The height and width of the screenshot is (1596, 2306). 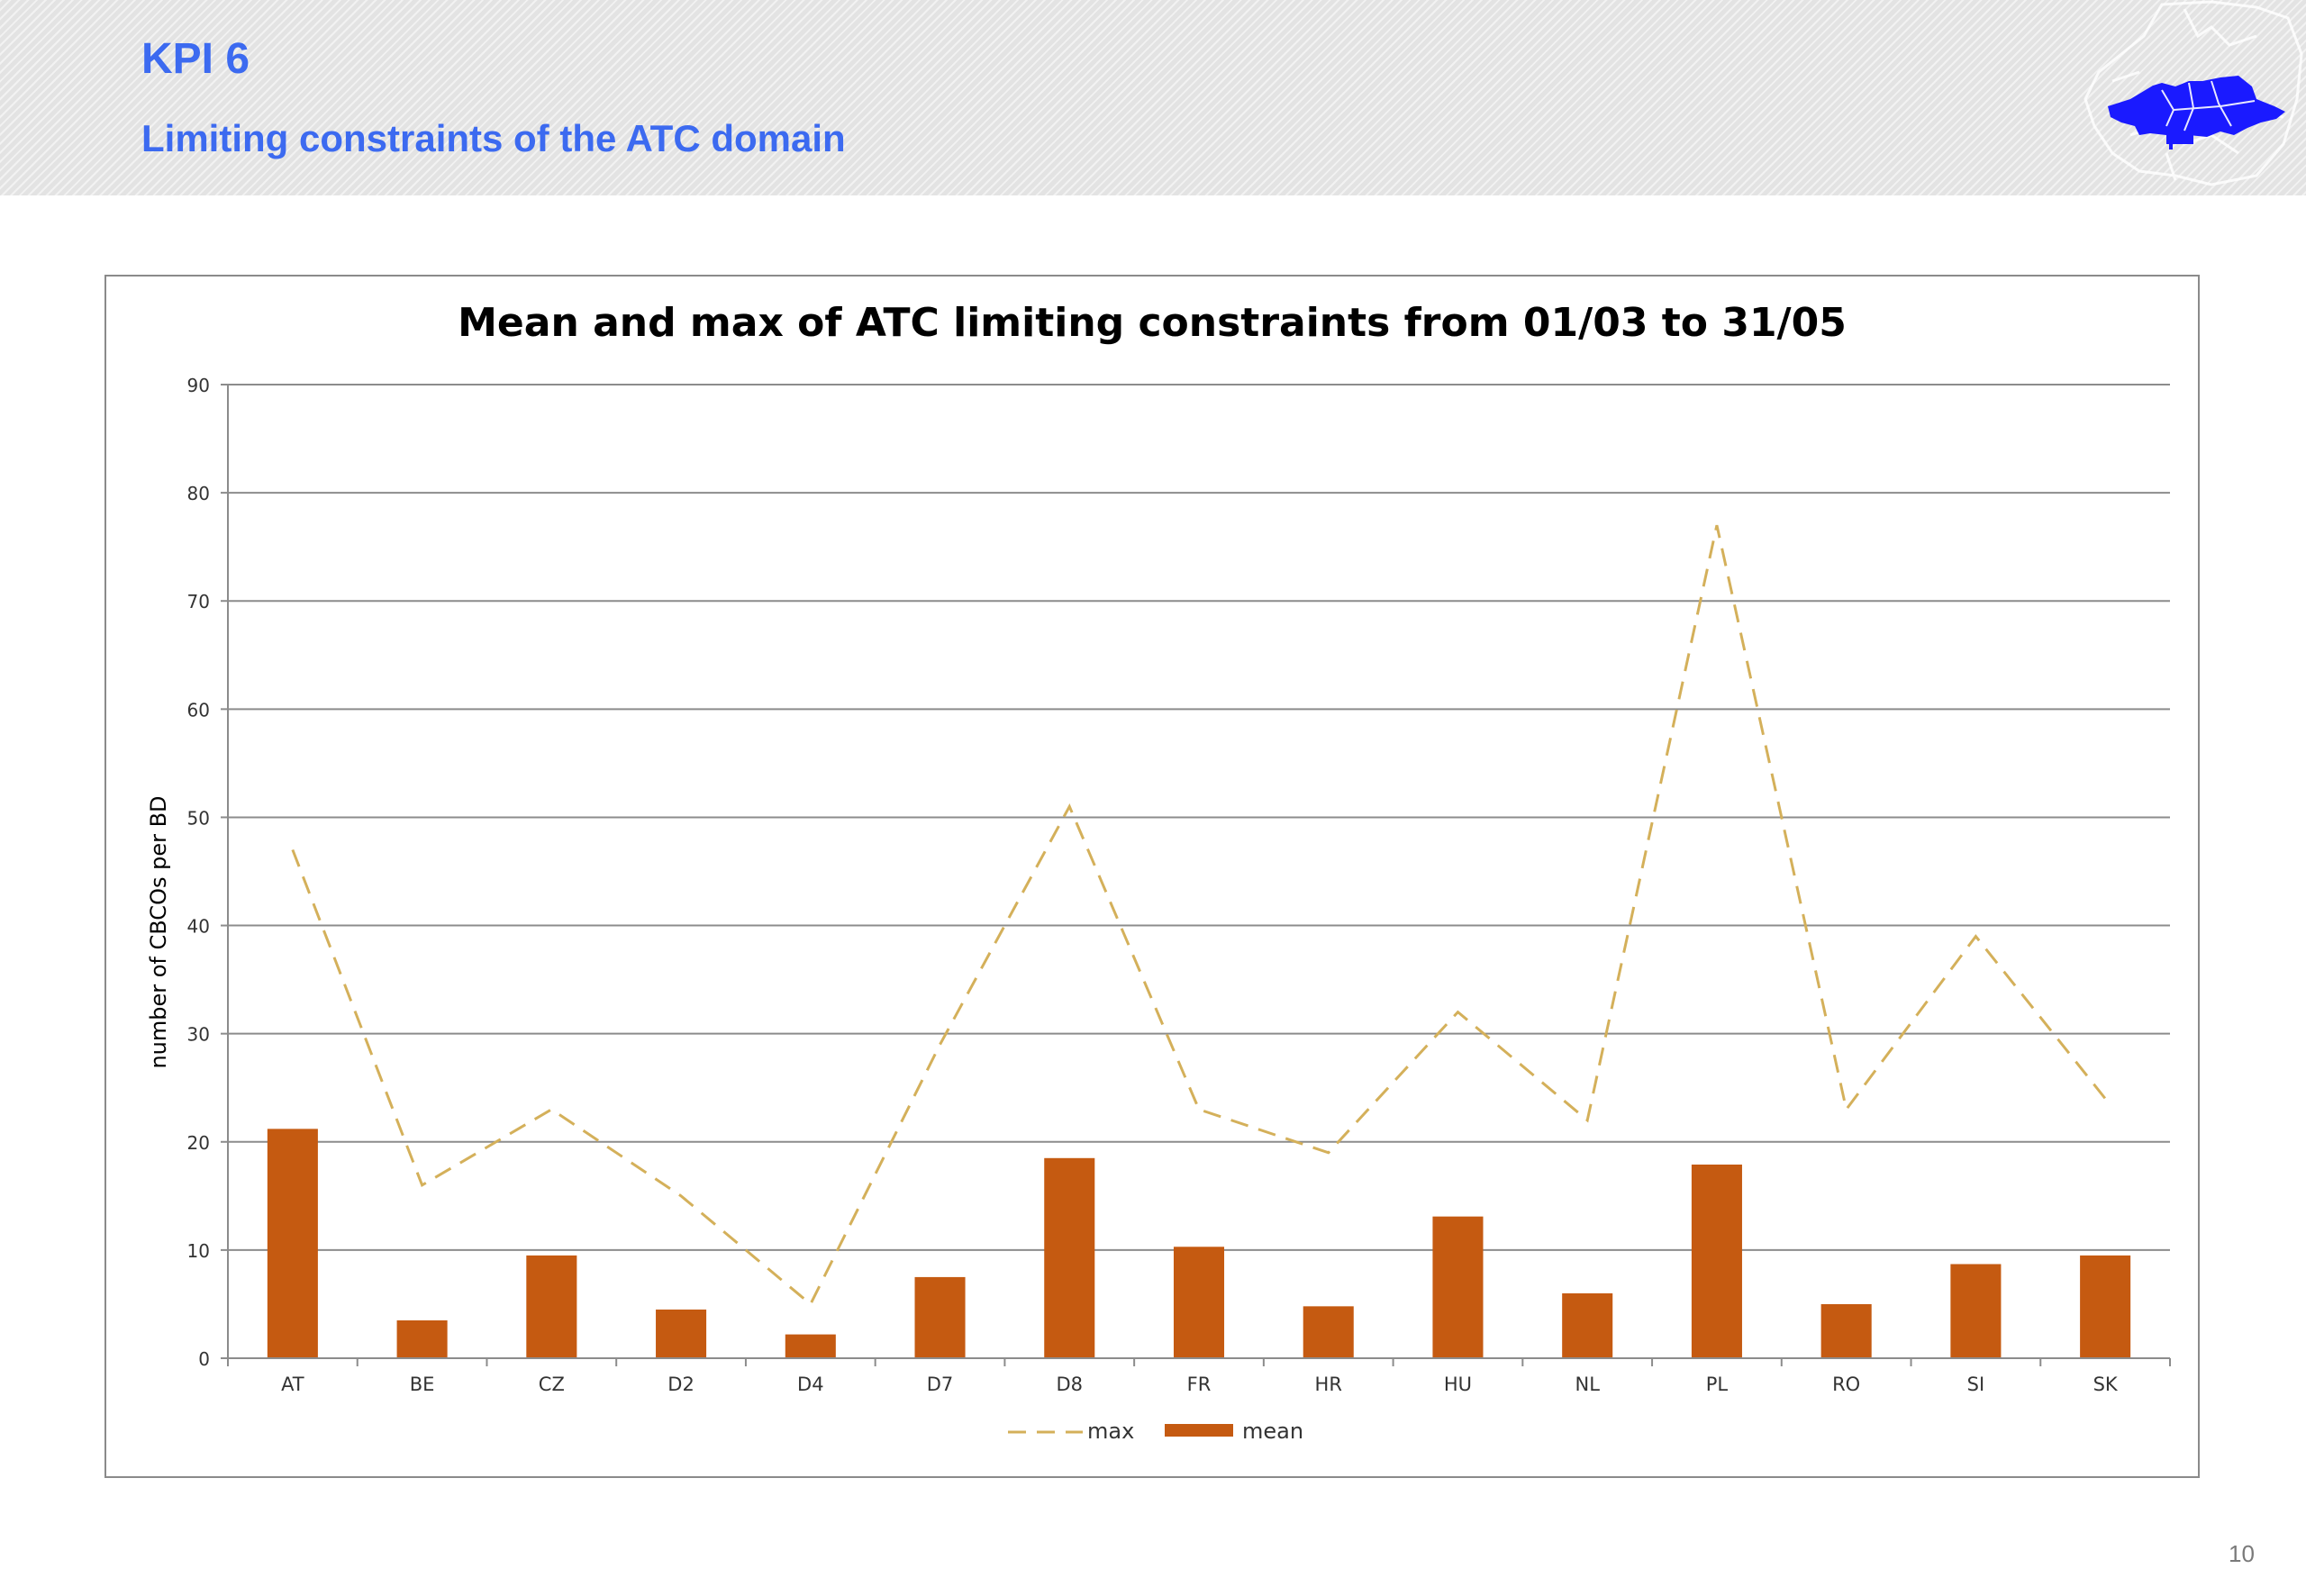 I want to click on bar-mean-NL, so click(x=1587, y=1325).